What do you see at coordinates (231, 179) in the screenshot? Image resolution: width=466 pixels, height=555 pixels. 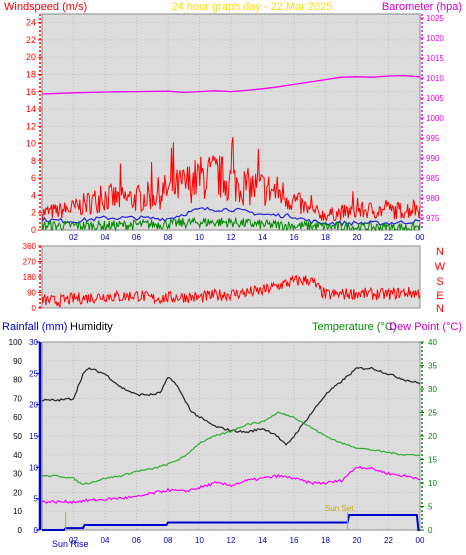 I see `gust-line` at bounding box center [231, 179].